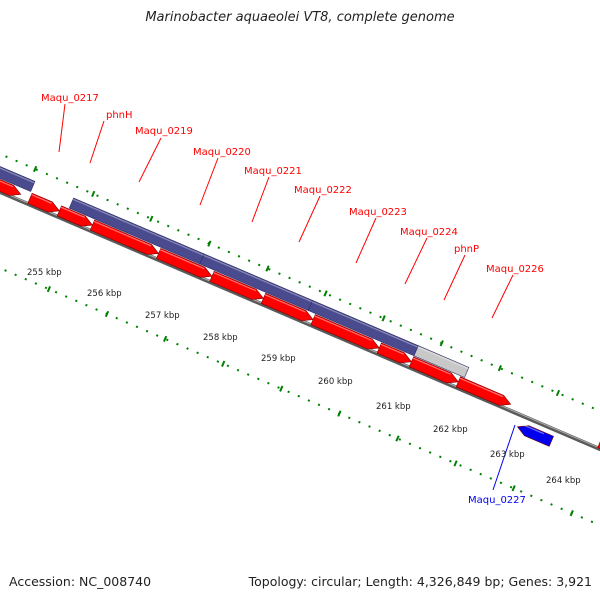 This screenshot has height=600, width=600. Describe the element at coordinates (378, 212) in the screenshot. I see `gene-label: Maqu_0223` at that location.